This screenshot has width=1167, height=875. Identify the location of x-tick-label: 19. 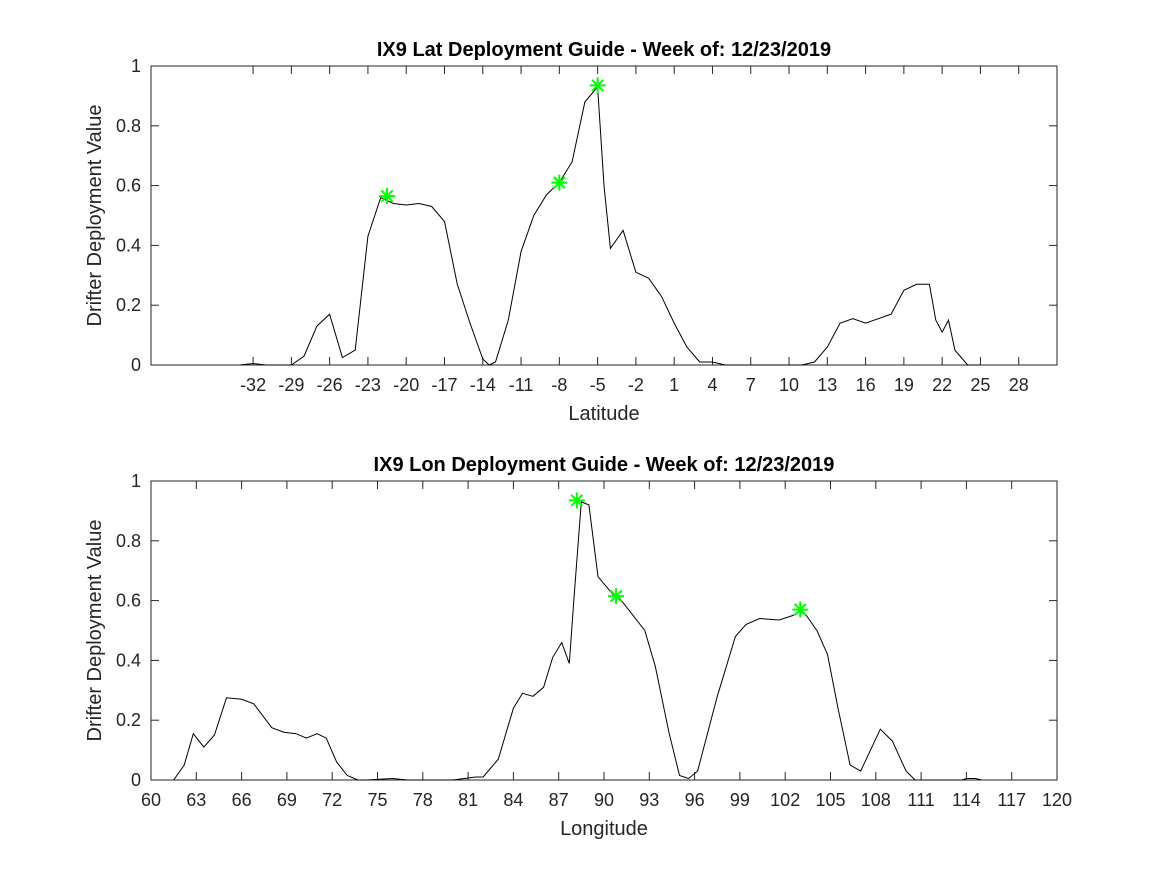
(904, 385).